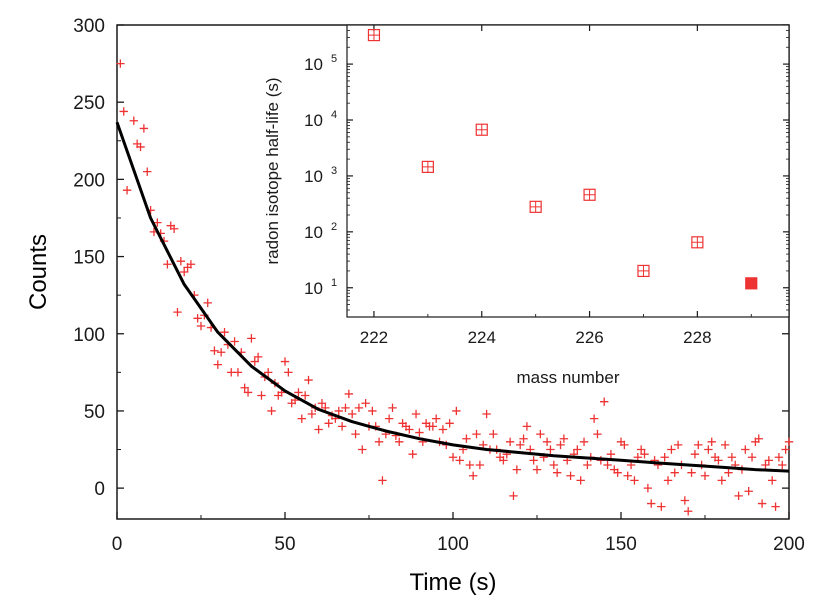 This screenshot has width=813, height=601. I want to click on inset-x-tick-label: 226, so click(589, 337).